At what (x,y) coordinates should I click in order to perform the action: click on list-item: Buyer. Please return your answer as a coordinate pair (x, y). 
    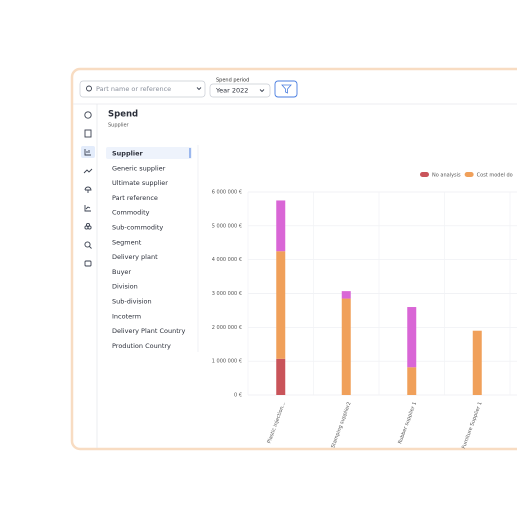
    Looking at the image, I should click on (121, 272).